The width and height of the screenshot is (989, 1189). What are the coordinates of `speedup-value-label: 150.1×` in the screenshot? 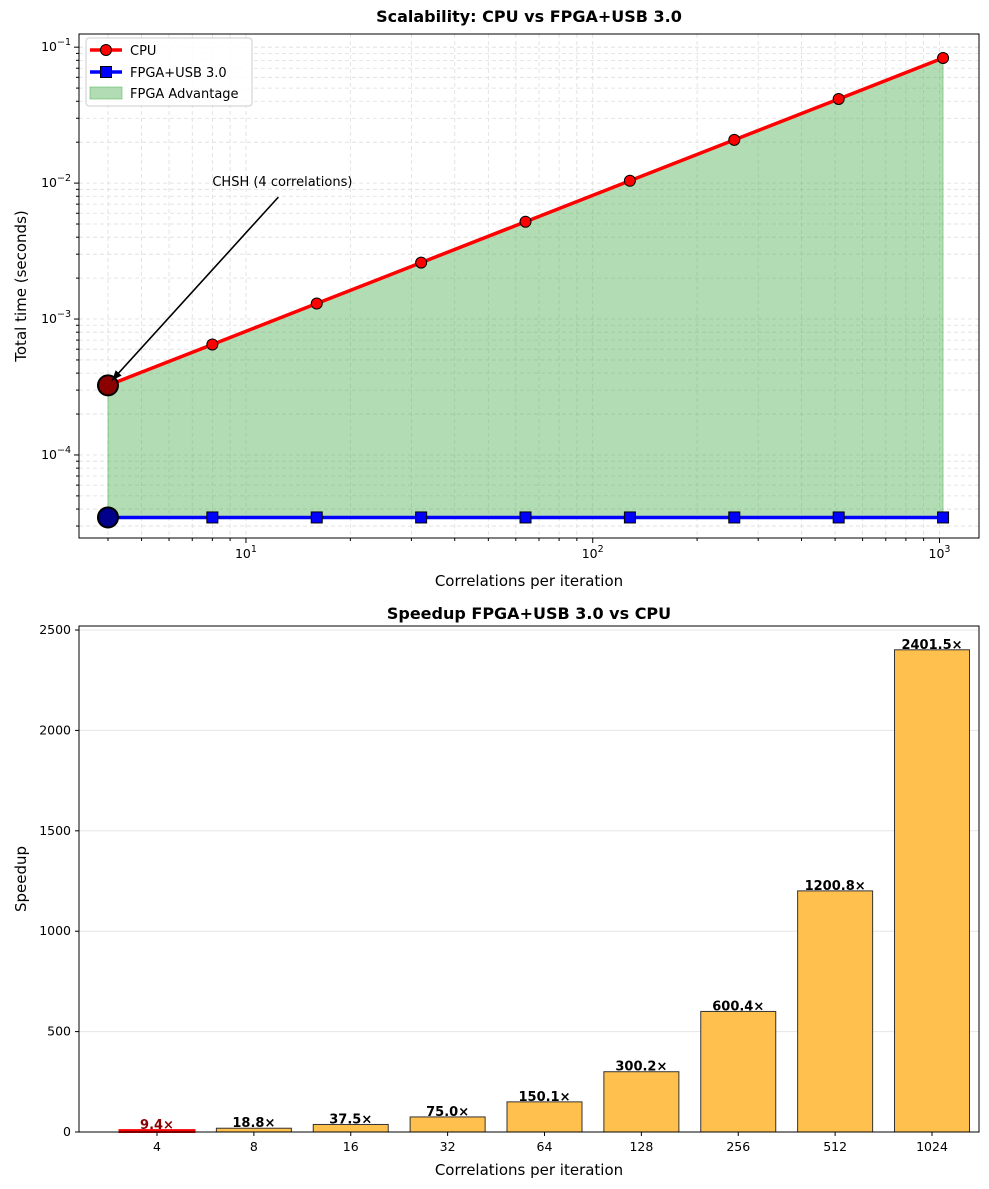 It's located at (544, 1097).